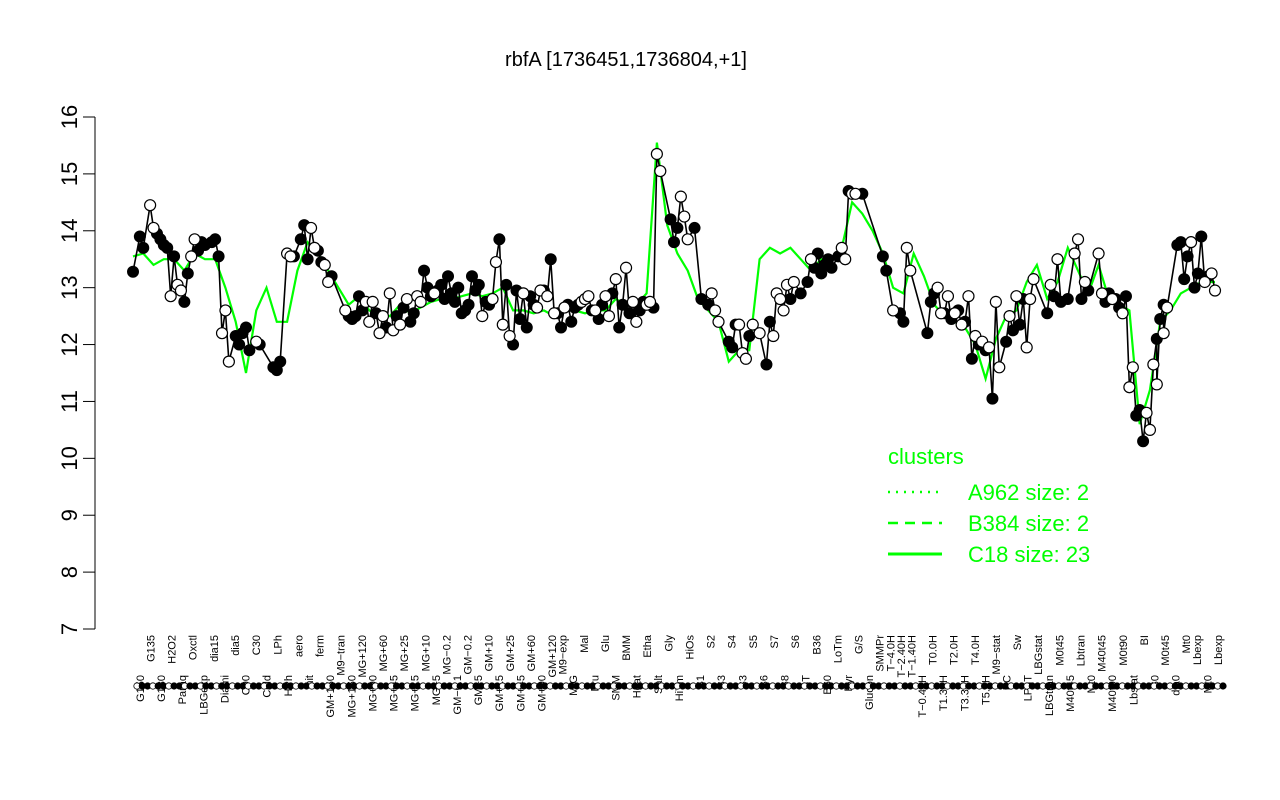 The width and height of the screenshot is (1280, 800). Describe the element at coordinates (627, 648) in the screenshot. I see `x-tick-label: BMM` at that location.